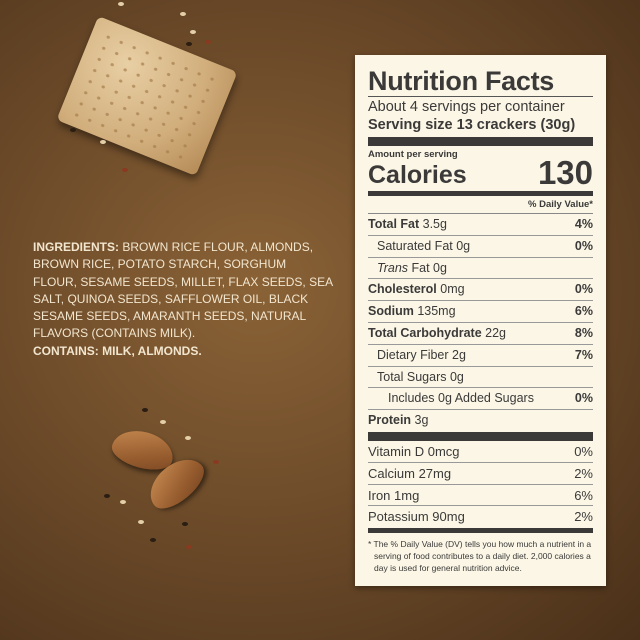  Describe the element at coordinates (416, 517) in the screenshot. I see `vitamin-name: Potassium 90mg` at that location.